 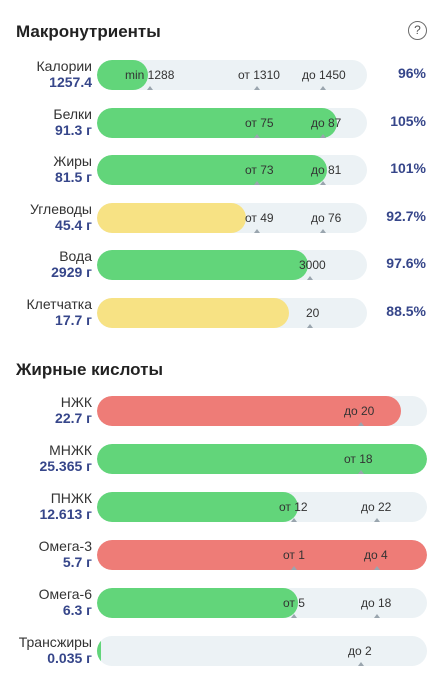 What do you see at coordinates (326, 122) in the screenshot?
I see `macro-norm-label: до 87` at bounding box center [326, 122].